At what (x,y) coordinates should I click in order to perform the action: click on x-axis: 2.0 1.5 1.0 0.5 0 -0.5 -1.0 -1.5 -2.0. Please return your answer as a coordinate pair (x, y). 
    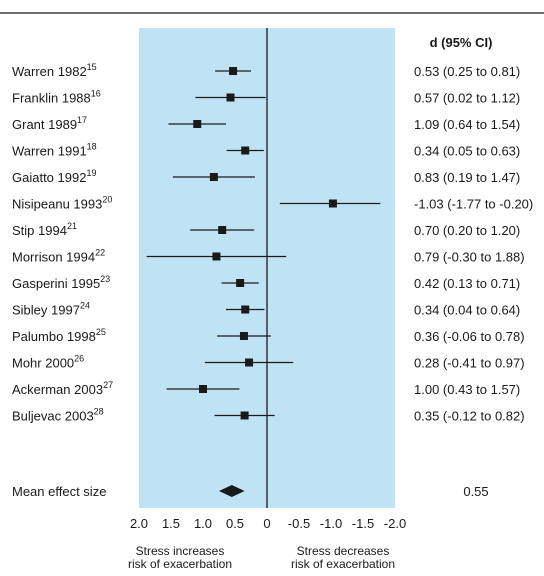
    Looking at the image, I should click on (268, 523).